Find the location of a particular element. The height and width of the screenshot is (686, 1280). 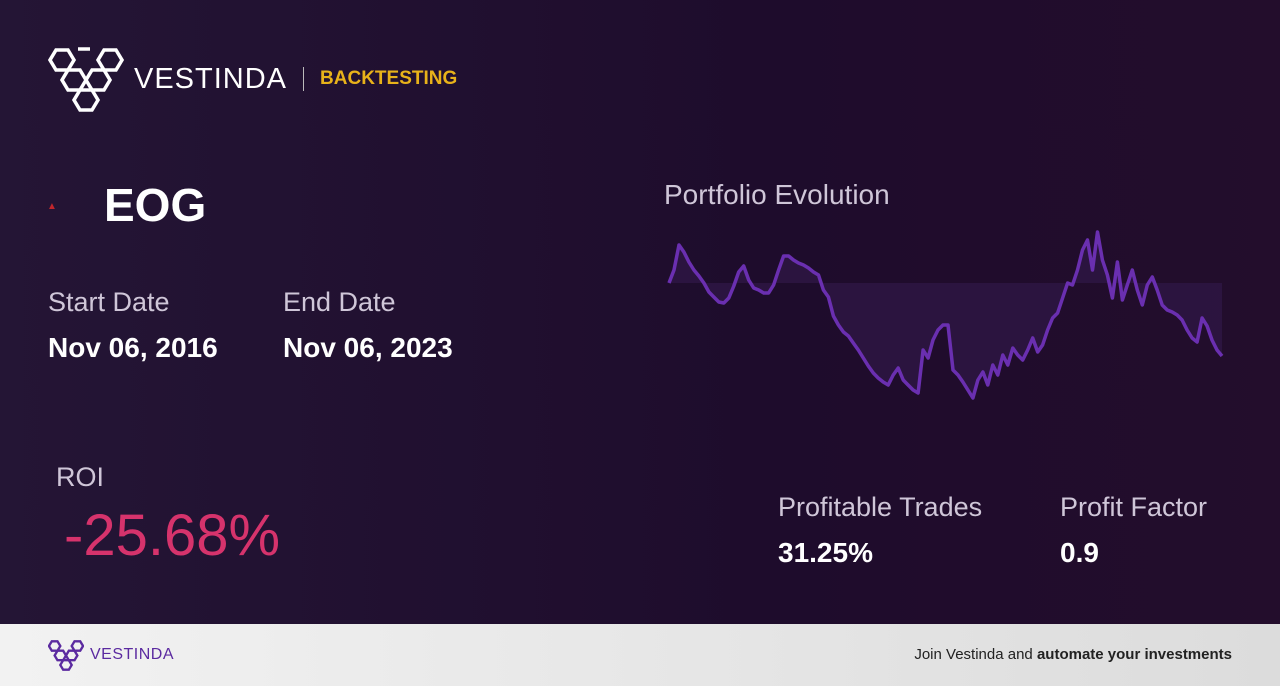

flame-icon: ▲ is located at coordinates (52, 206).